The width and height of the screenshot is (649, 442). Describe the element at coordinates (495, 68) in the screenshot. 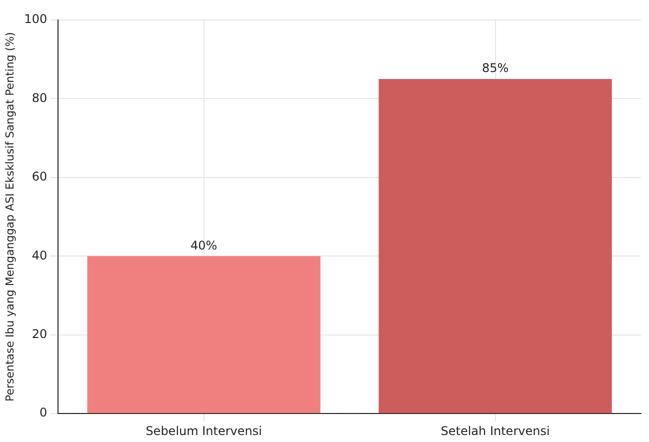

I see `data-label: 85%` at that location.